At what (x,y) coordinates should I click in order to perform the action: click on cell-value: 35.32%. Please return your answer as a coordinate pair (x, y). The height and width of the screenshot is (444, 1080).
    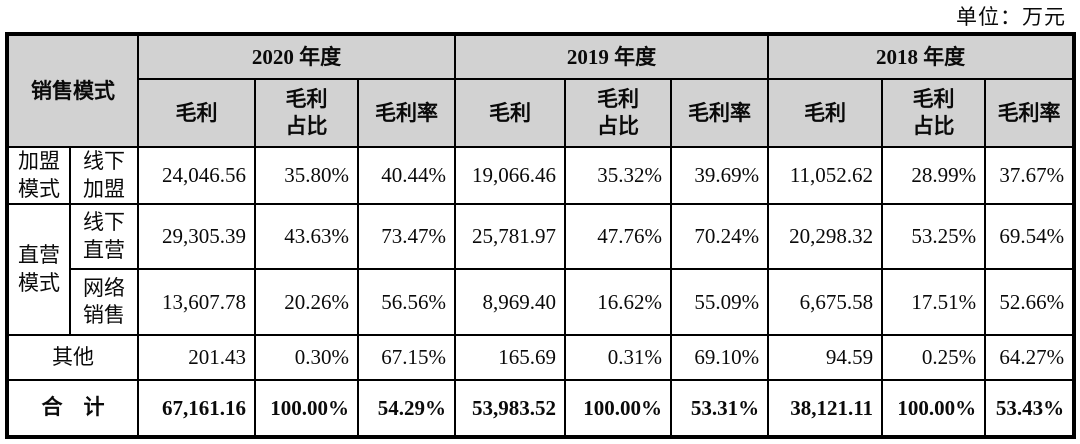
    Looking at the image, I should click on (618, 175).